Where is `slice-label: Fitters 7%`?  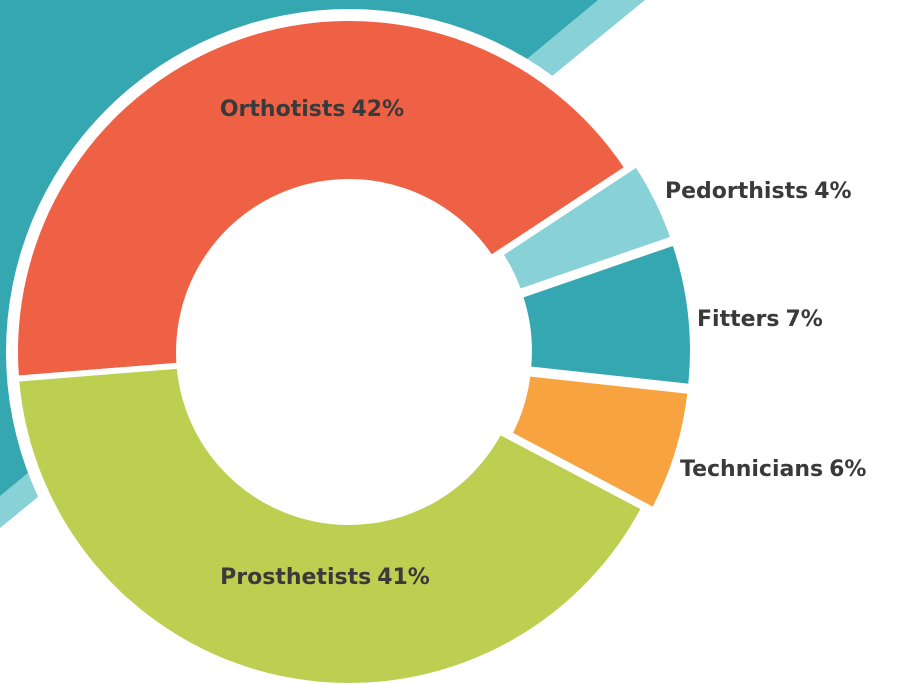 slice-label: Fitters 7% is located at coordinates (760, 319).